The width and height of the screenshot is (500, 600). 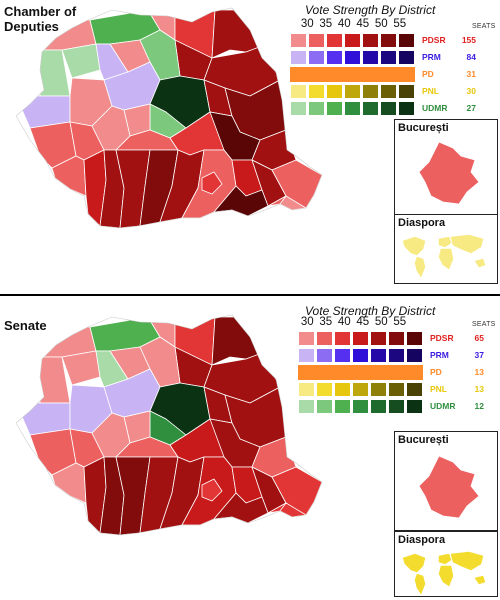 I want to click on legend-row-pd: PD 31, so click(x=383, y=74).